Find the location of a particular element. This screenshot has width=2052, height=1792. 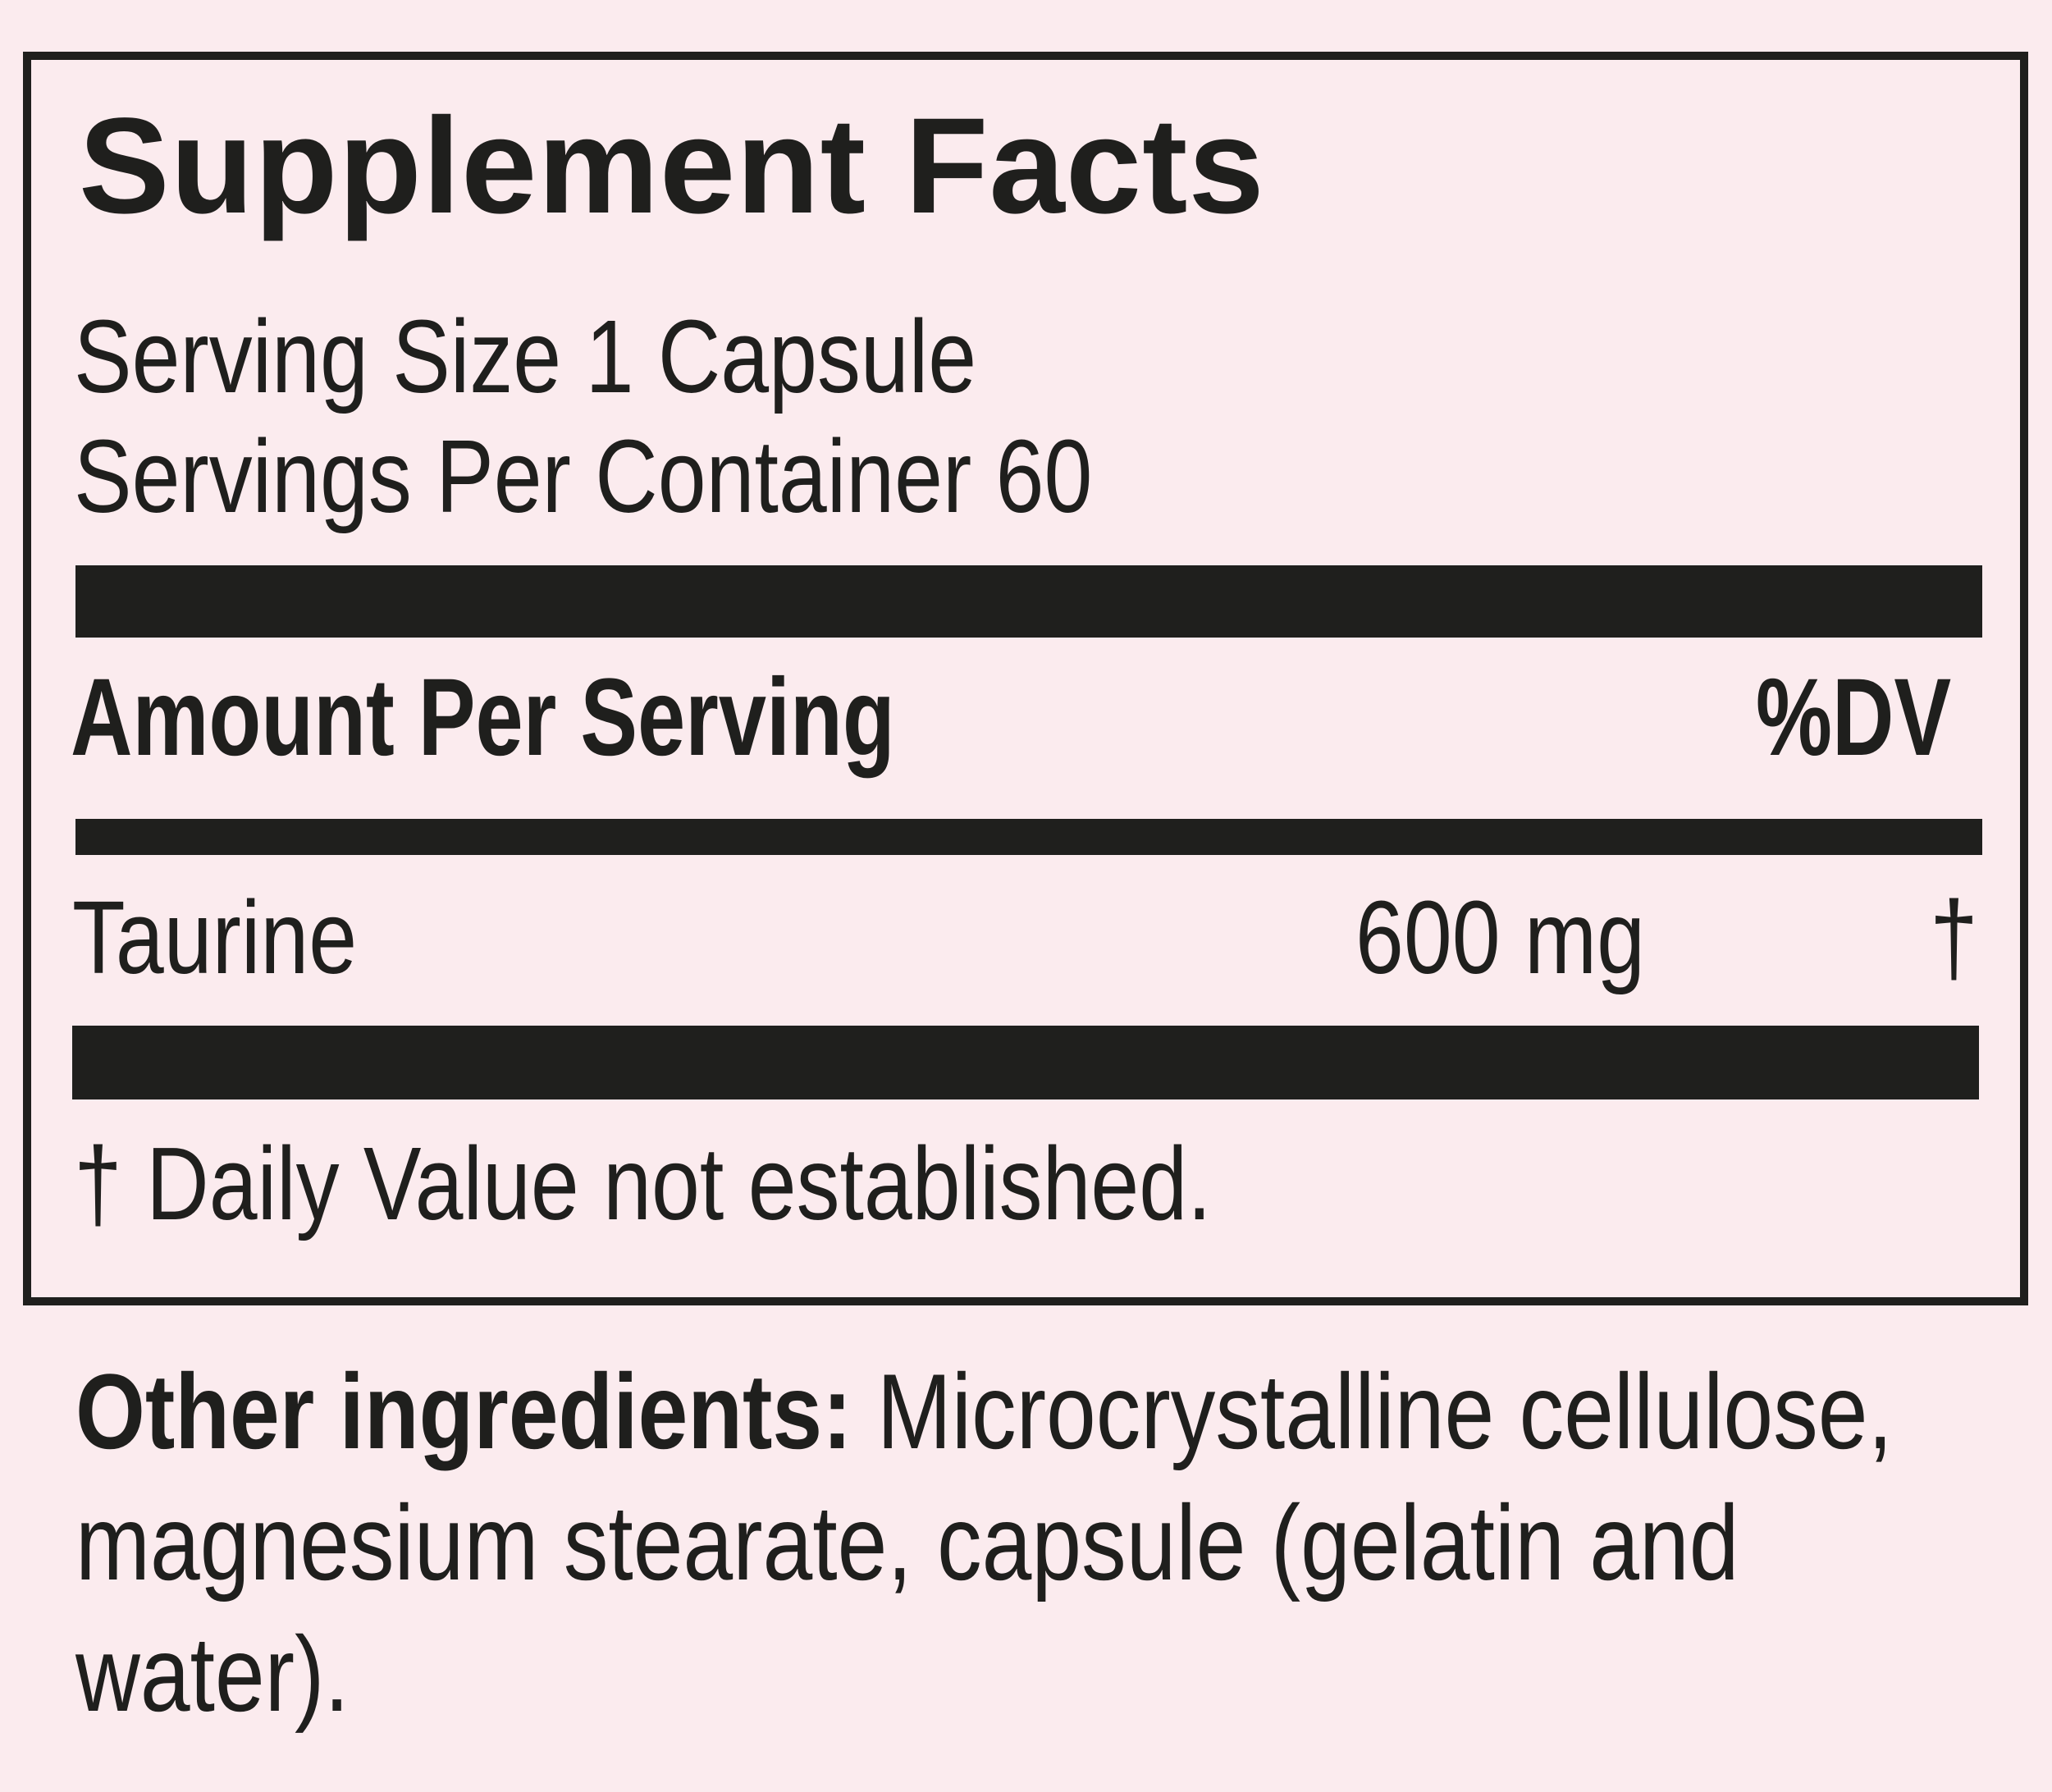

serving-size: Serving Size 1 Capsule is located at coordinates (525, 356).